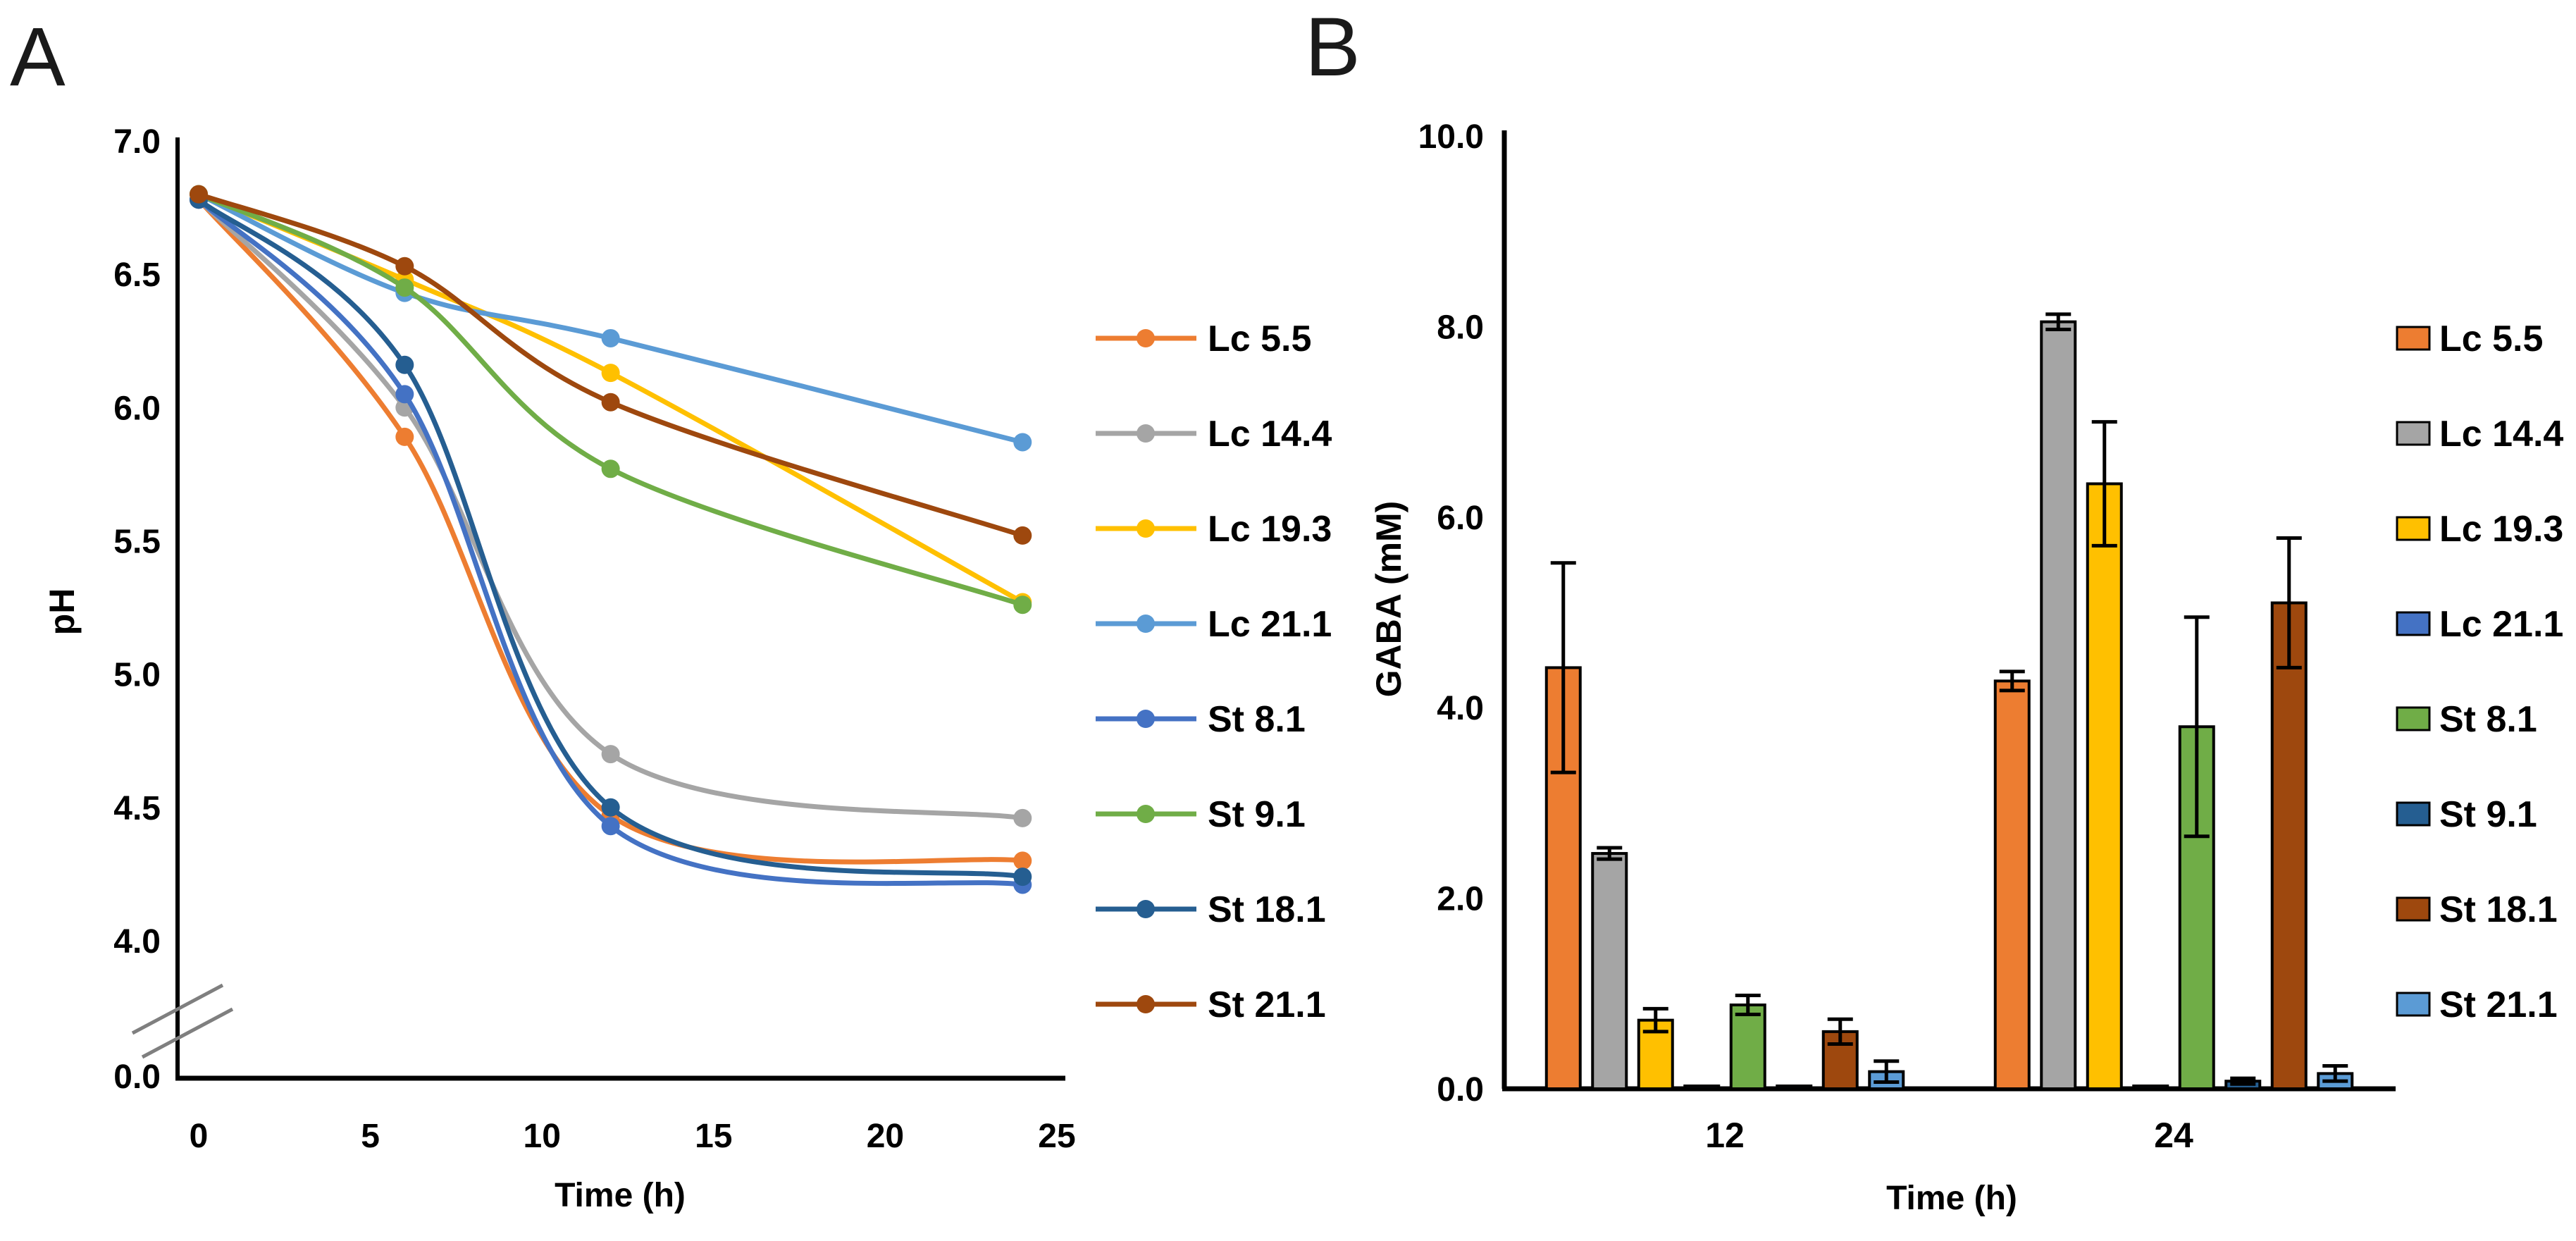  I want to click on svg-text: 7.0, so click(137, 142).